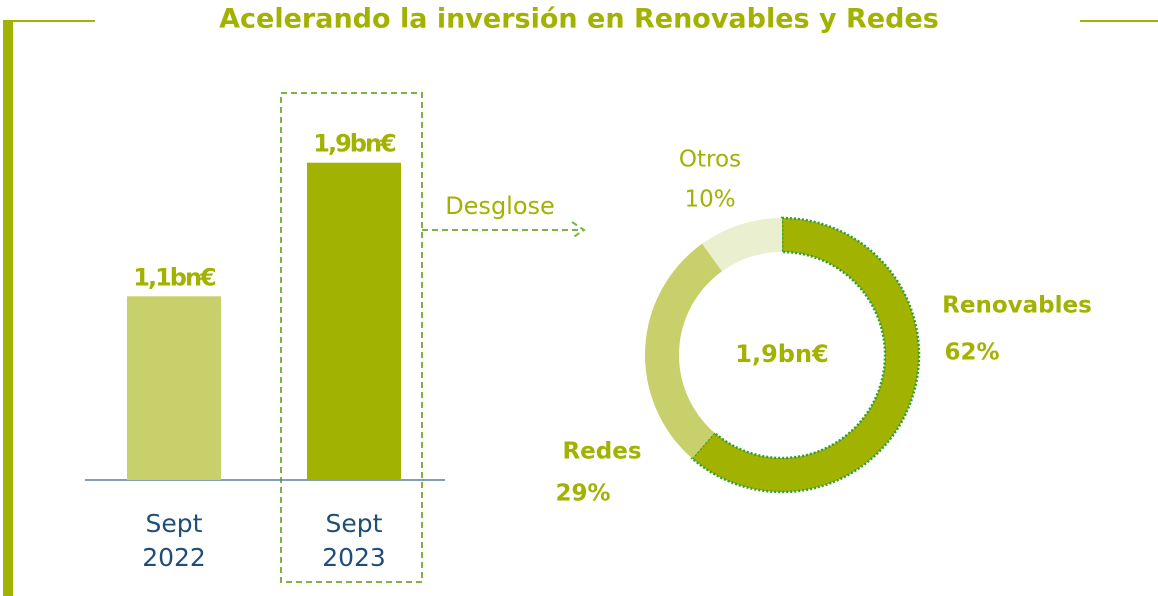 The image size is (1158, 596). I want to click on category-label: Sept 2023, so click(354, 540).